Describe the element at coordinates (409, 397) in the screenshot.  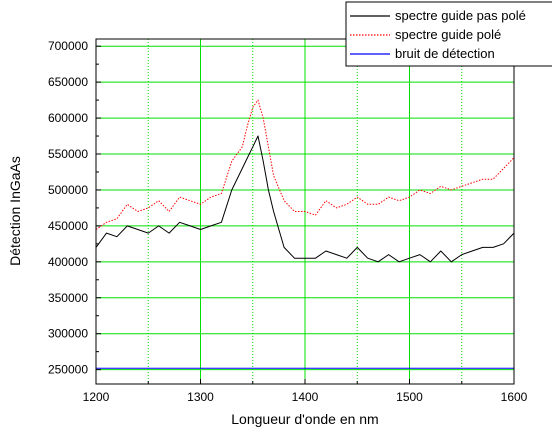
I see `x-tick-label-3: 1500` at that location.